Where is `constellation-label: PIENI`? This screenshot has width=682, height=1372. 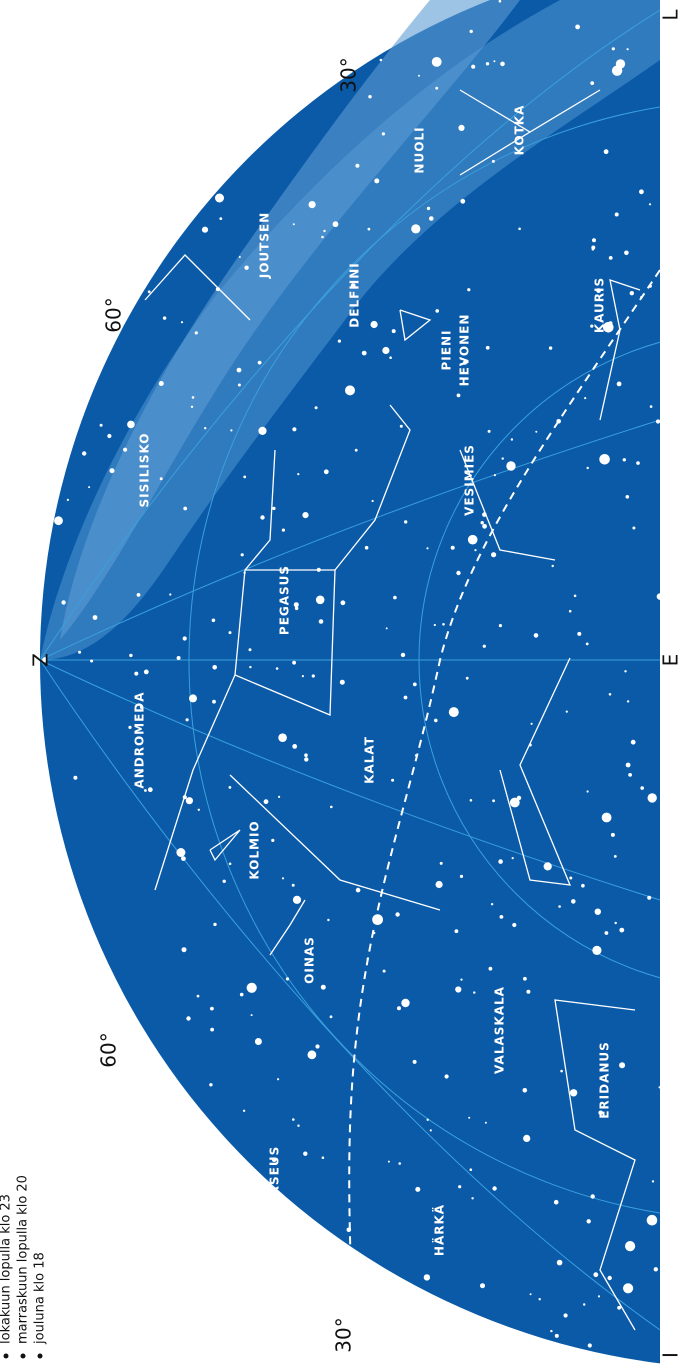 constellation-label: PIENI is located at coordinates (447, 350).